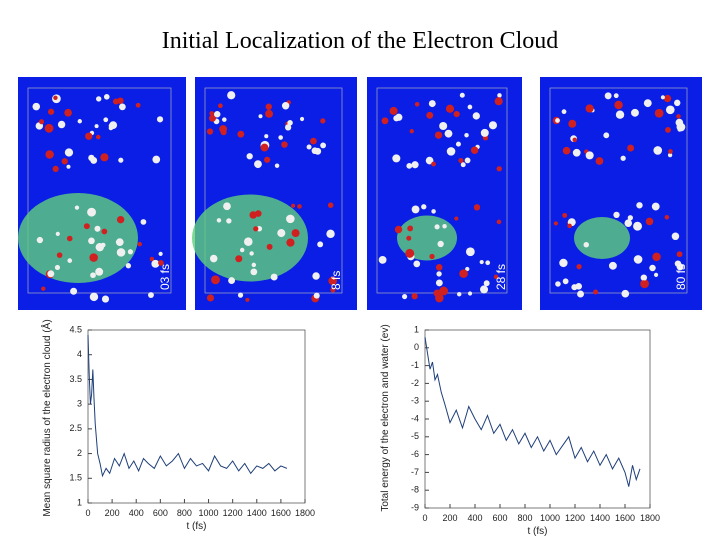 This screenshot has width=720, height=540. I want to click on x-tick-label: 200, so click(449, 518).